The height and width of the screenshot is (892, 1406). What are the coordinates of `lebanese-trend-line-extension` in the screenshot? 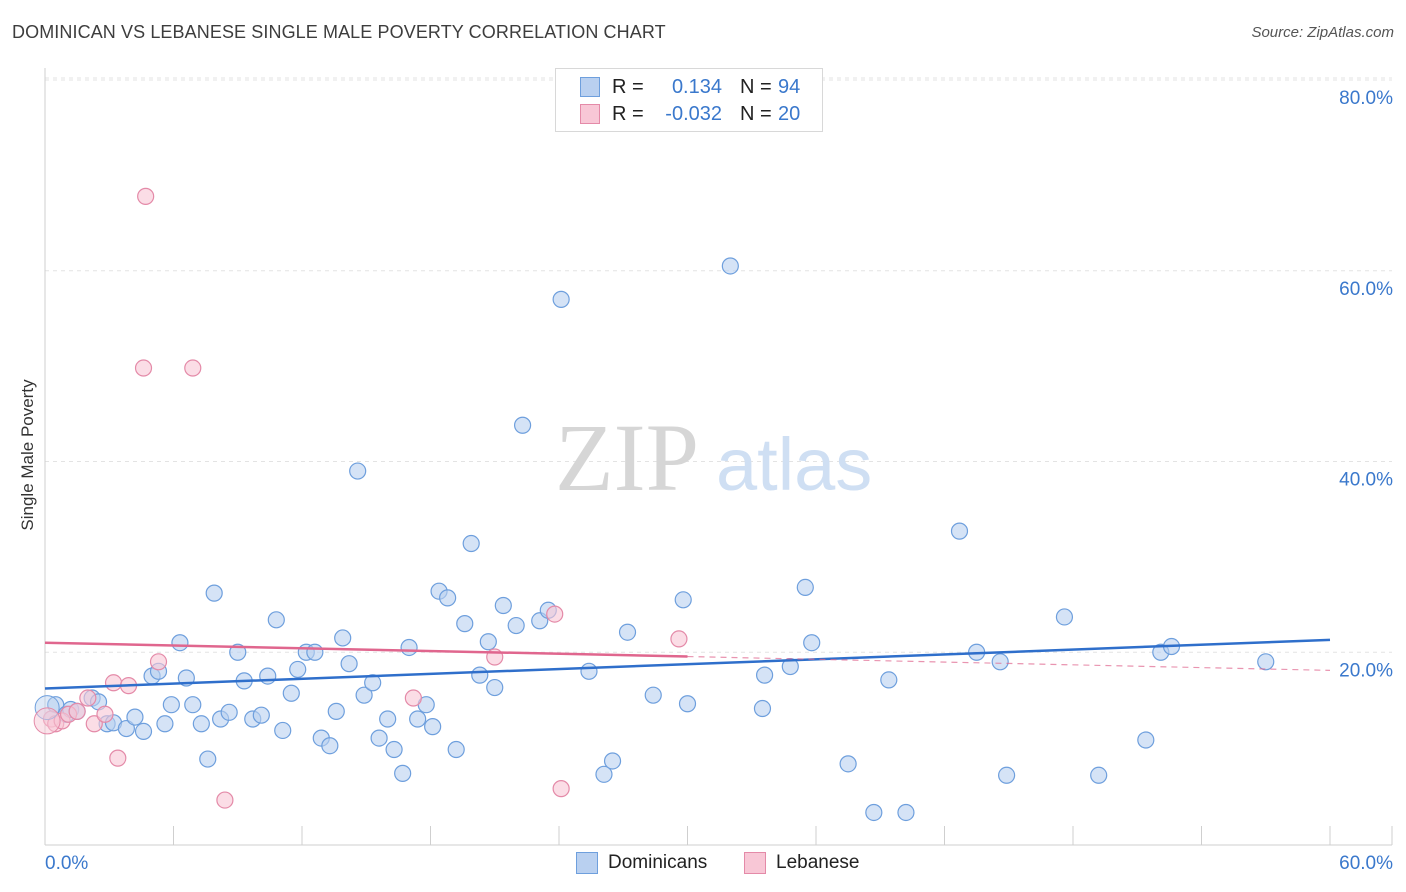 It's located at (1009, 663).